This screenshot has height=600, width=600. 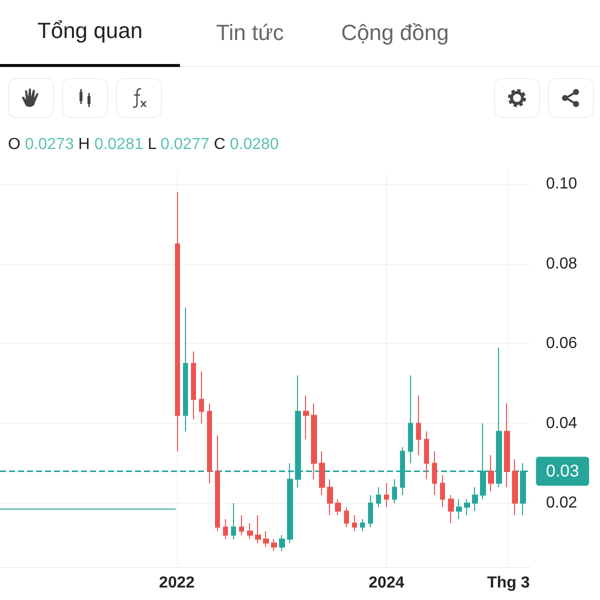 What do you see at coordinates (562, 263) in the screenshot?
I see `y-tick-label: 0.08` at bounding box center [562, 263].